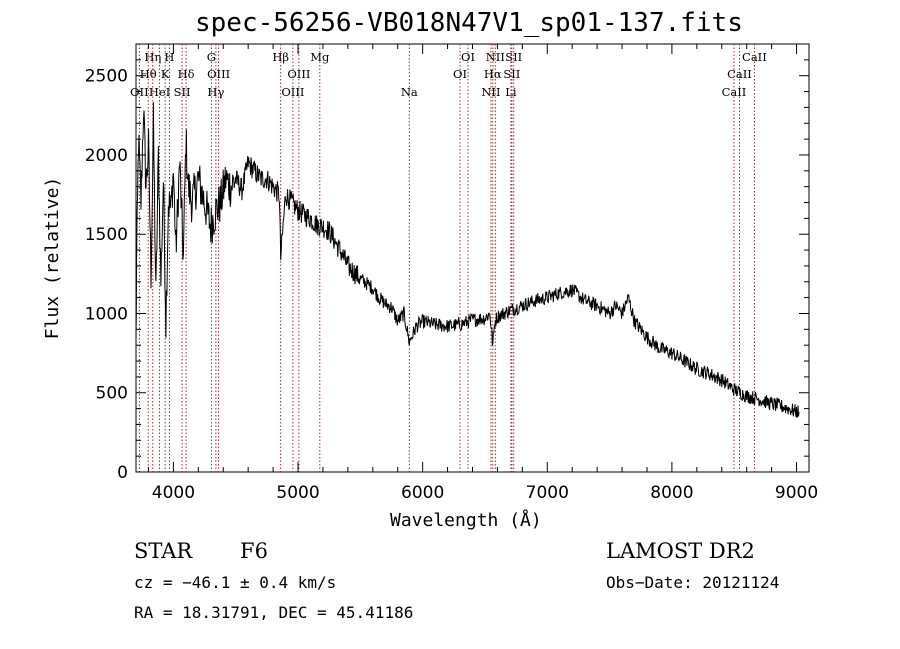  Describe the element at coordinates (297, 493) in the screenshot. I see `x-tick-label: 5000` at that location.